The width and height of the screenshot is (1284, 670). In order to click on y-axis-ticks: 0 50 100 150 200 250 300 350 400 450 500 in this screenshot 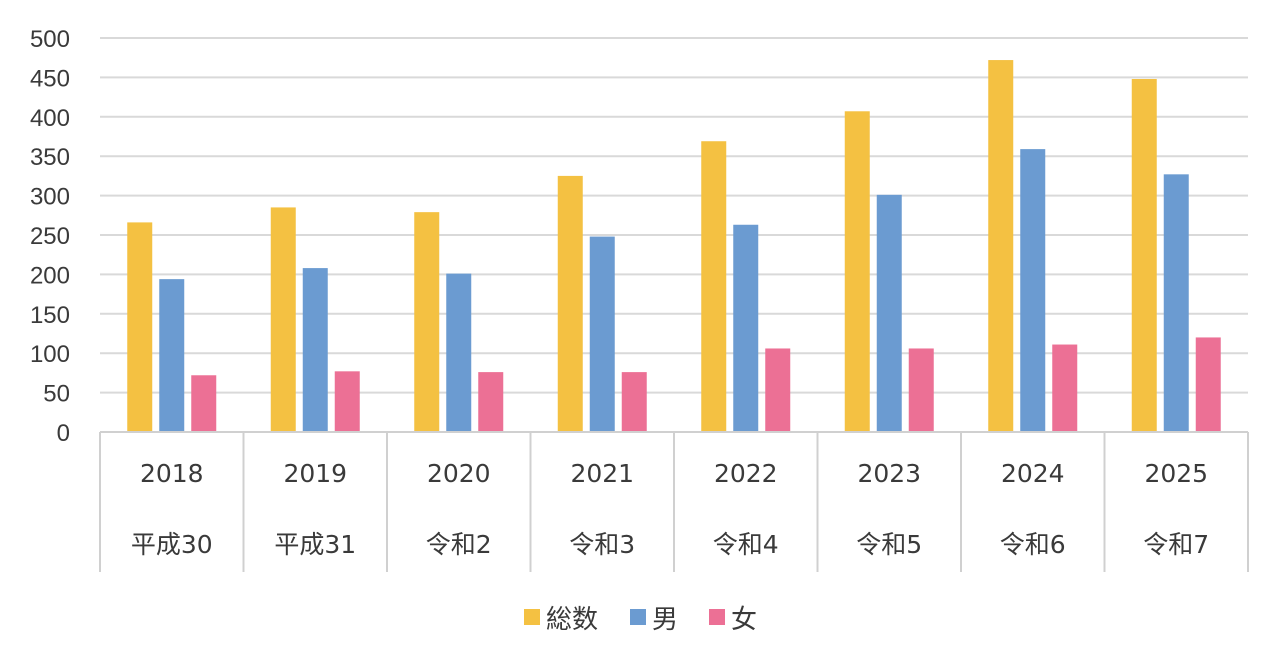, I will do `click(50, 236)`.